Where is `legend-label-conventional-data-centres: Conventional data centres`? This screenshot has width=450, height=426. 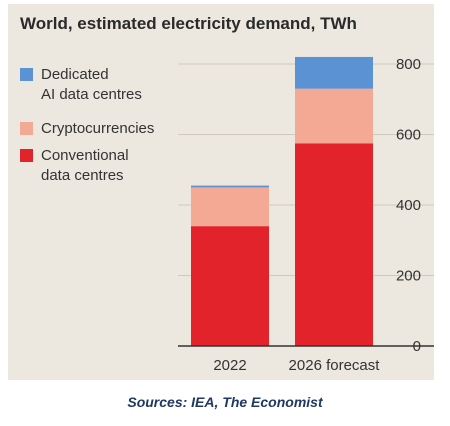
legend-label-conventional-data-centres: Conventional data centres is located at coordinates (85, 165).